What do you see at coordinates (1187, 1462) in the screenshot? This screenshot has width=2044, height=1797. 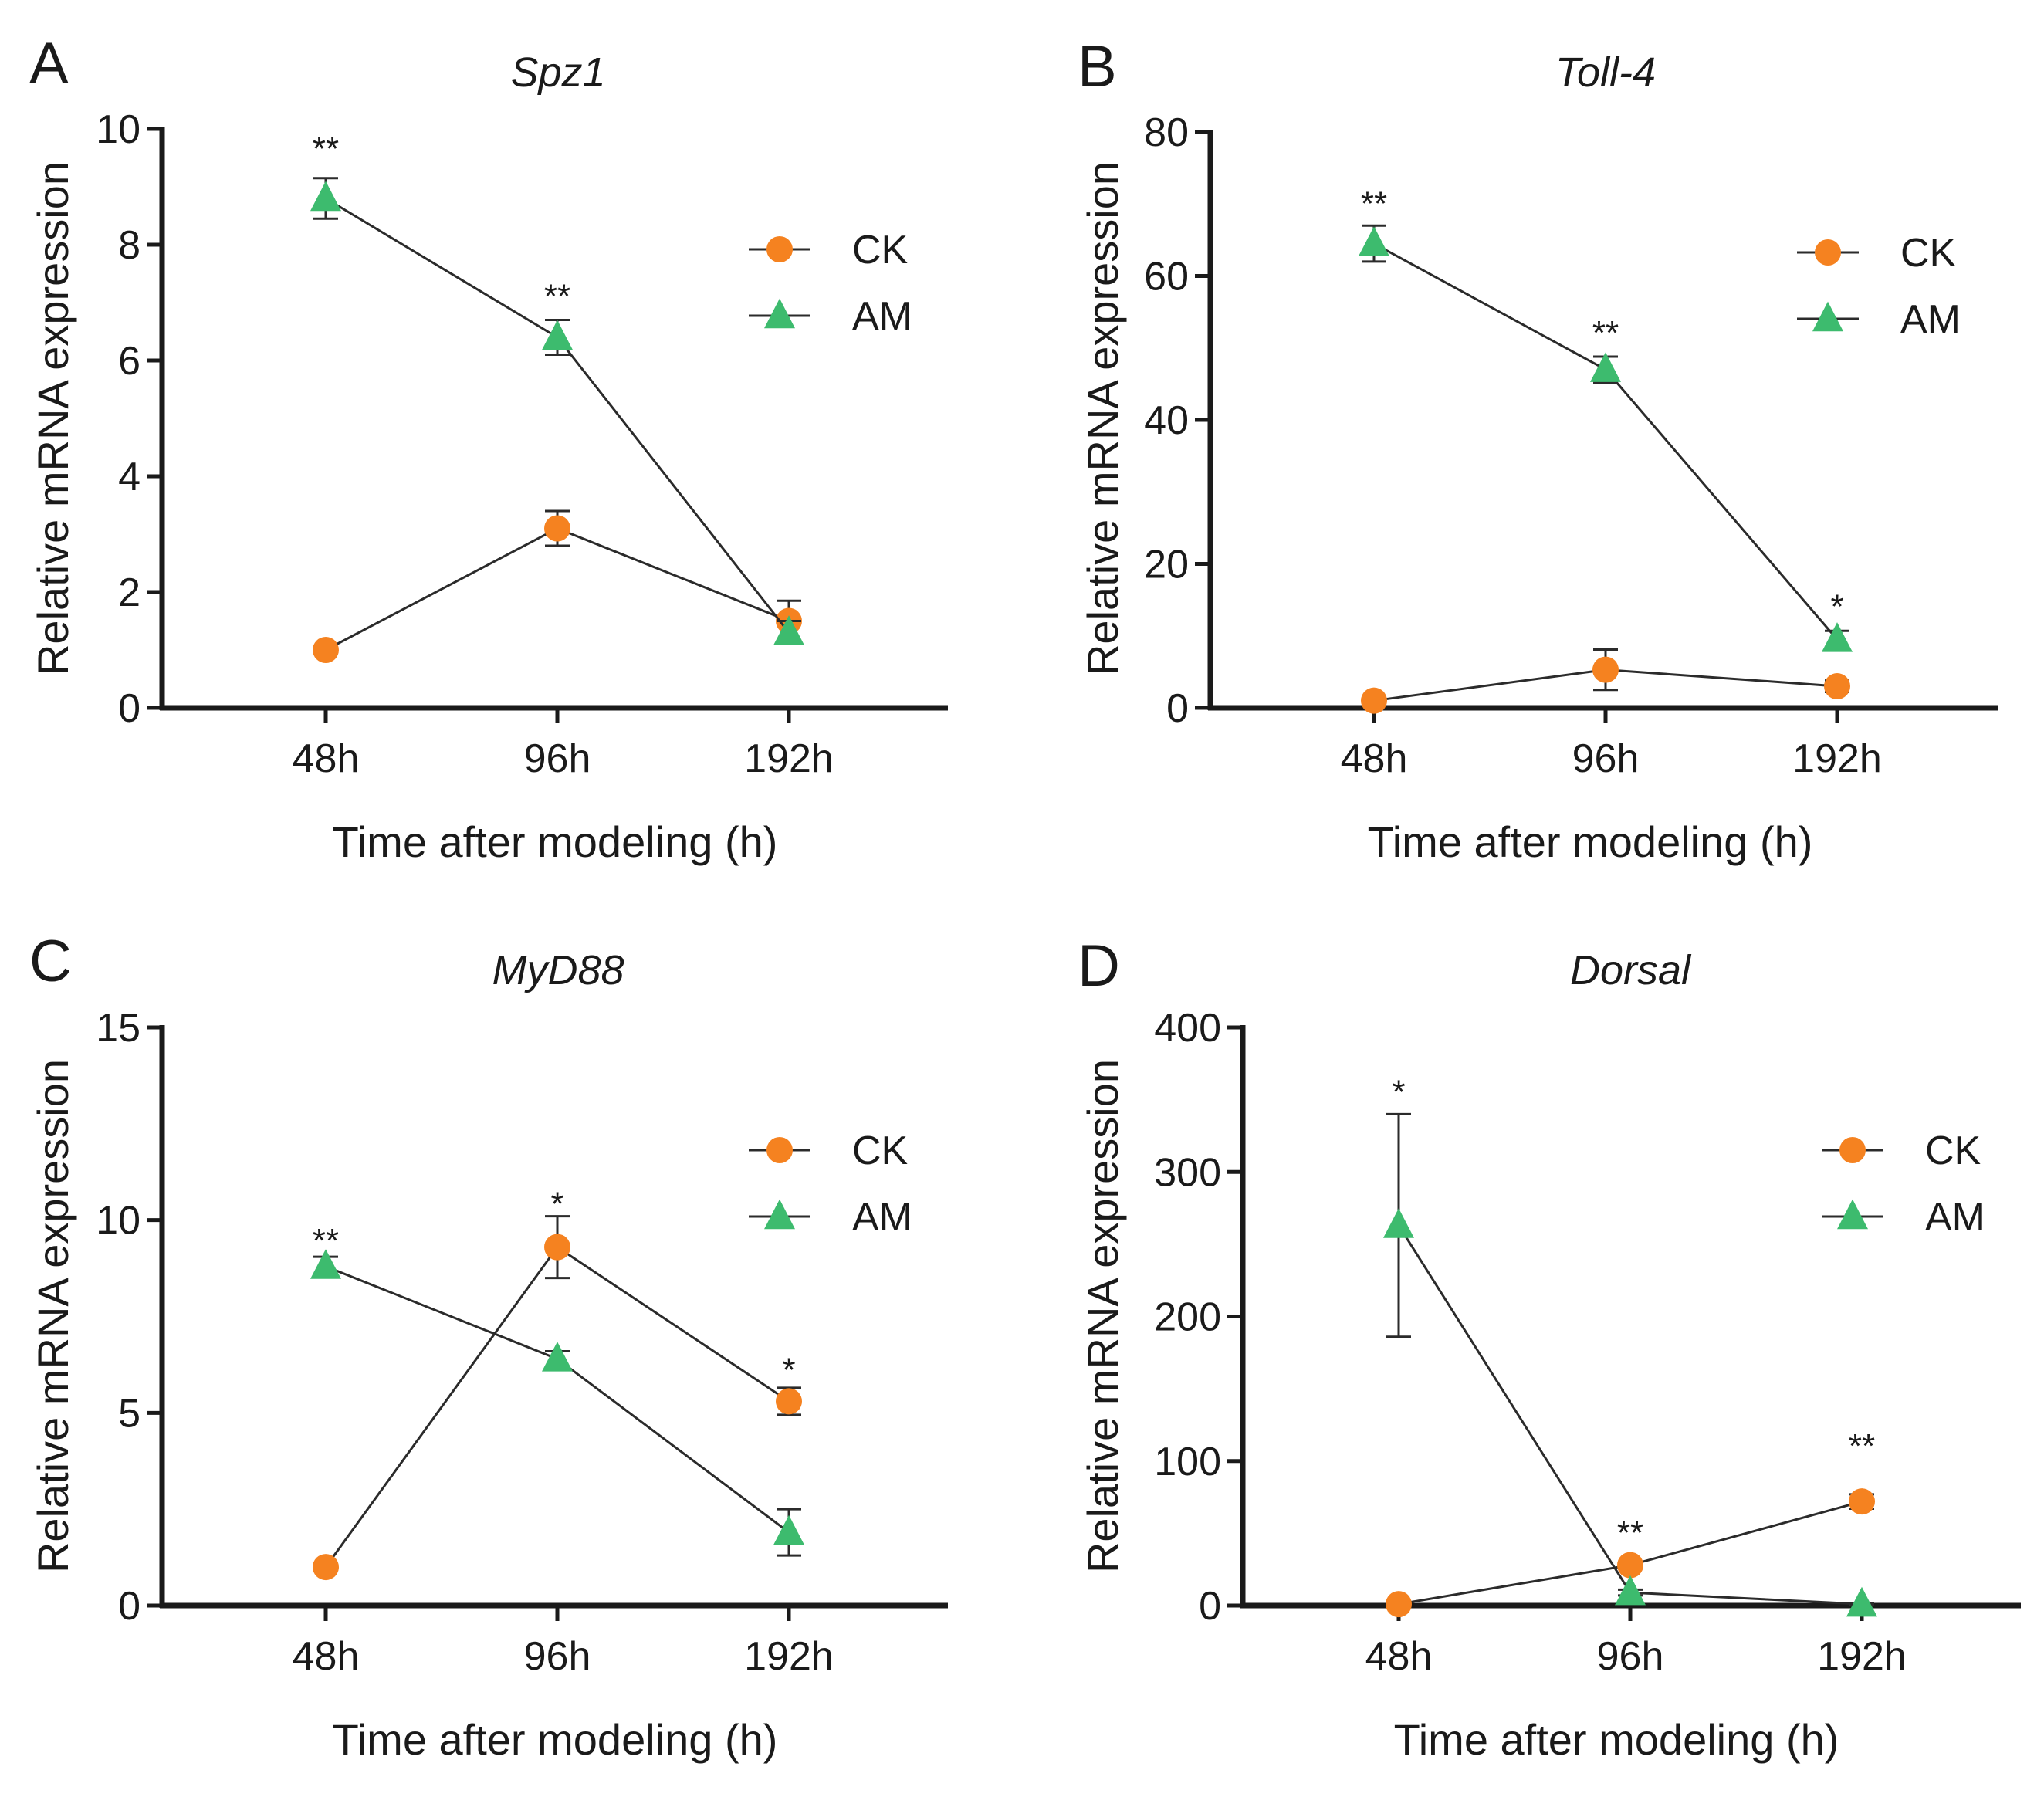 I see `y-tick-label: 100` at bounding box center [1187, 1462].